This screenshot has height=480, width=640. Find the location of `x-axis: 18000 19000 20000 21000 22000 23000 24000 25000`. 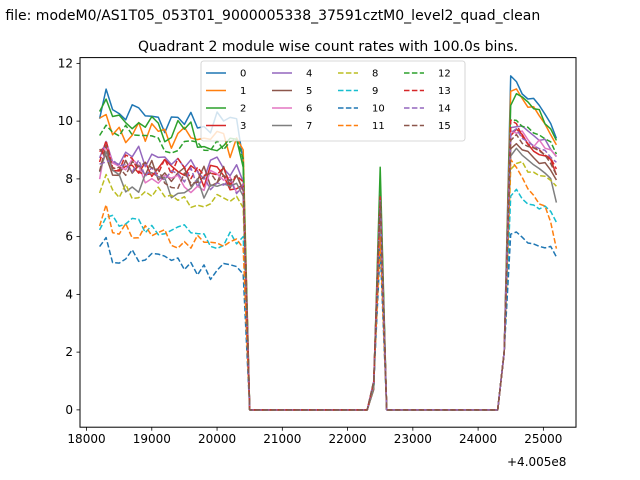

x-axis: 18000 19000 20000 21000 22000 23000 24000 25000 is located at coordinates (314, 436).